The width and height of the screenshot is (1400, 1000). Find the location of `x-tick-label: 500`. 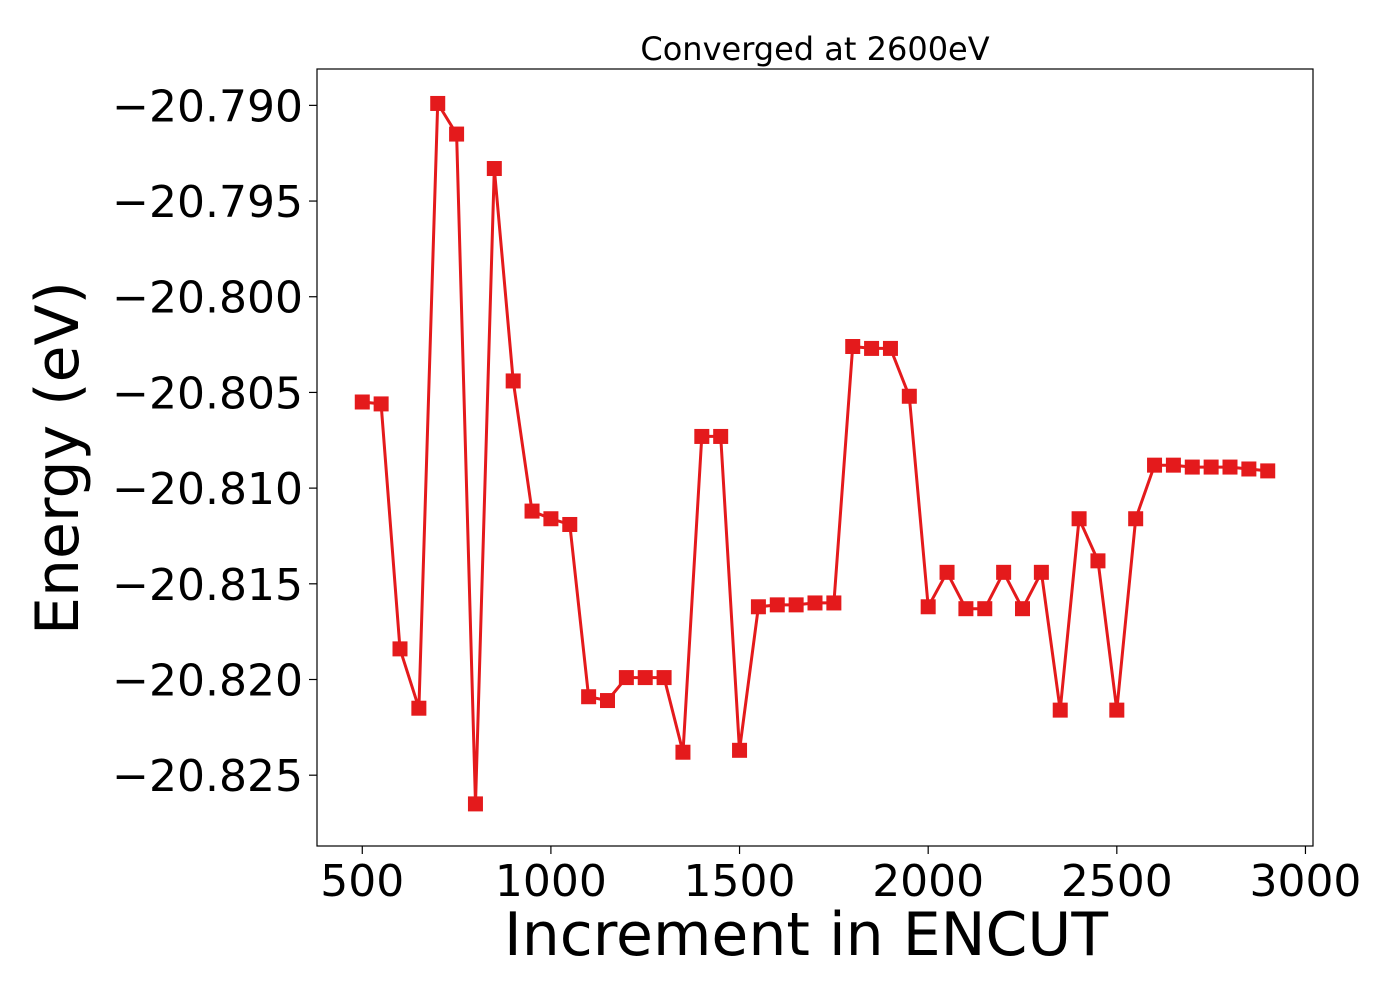

x-tick-label: 500 is located at coordinates (362, 881).